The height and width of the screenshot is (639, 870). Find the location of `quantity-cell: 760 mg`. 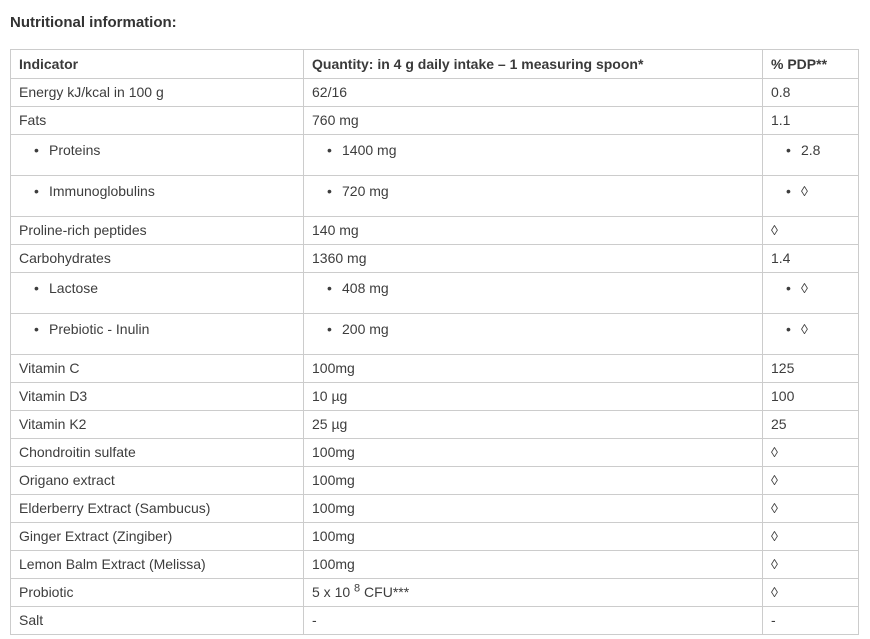

quantity-cell: 760 mg is located at coordinates (533, 120).